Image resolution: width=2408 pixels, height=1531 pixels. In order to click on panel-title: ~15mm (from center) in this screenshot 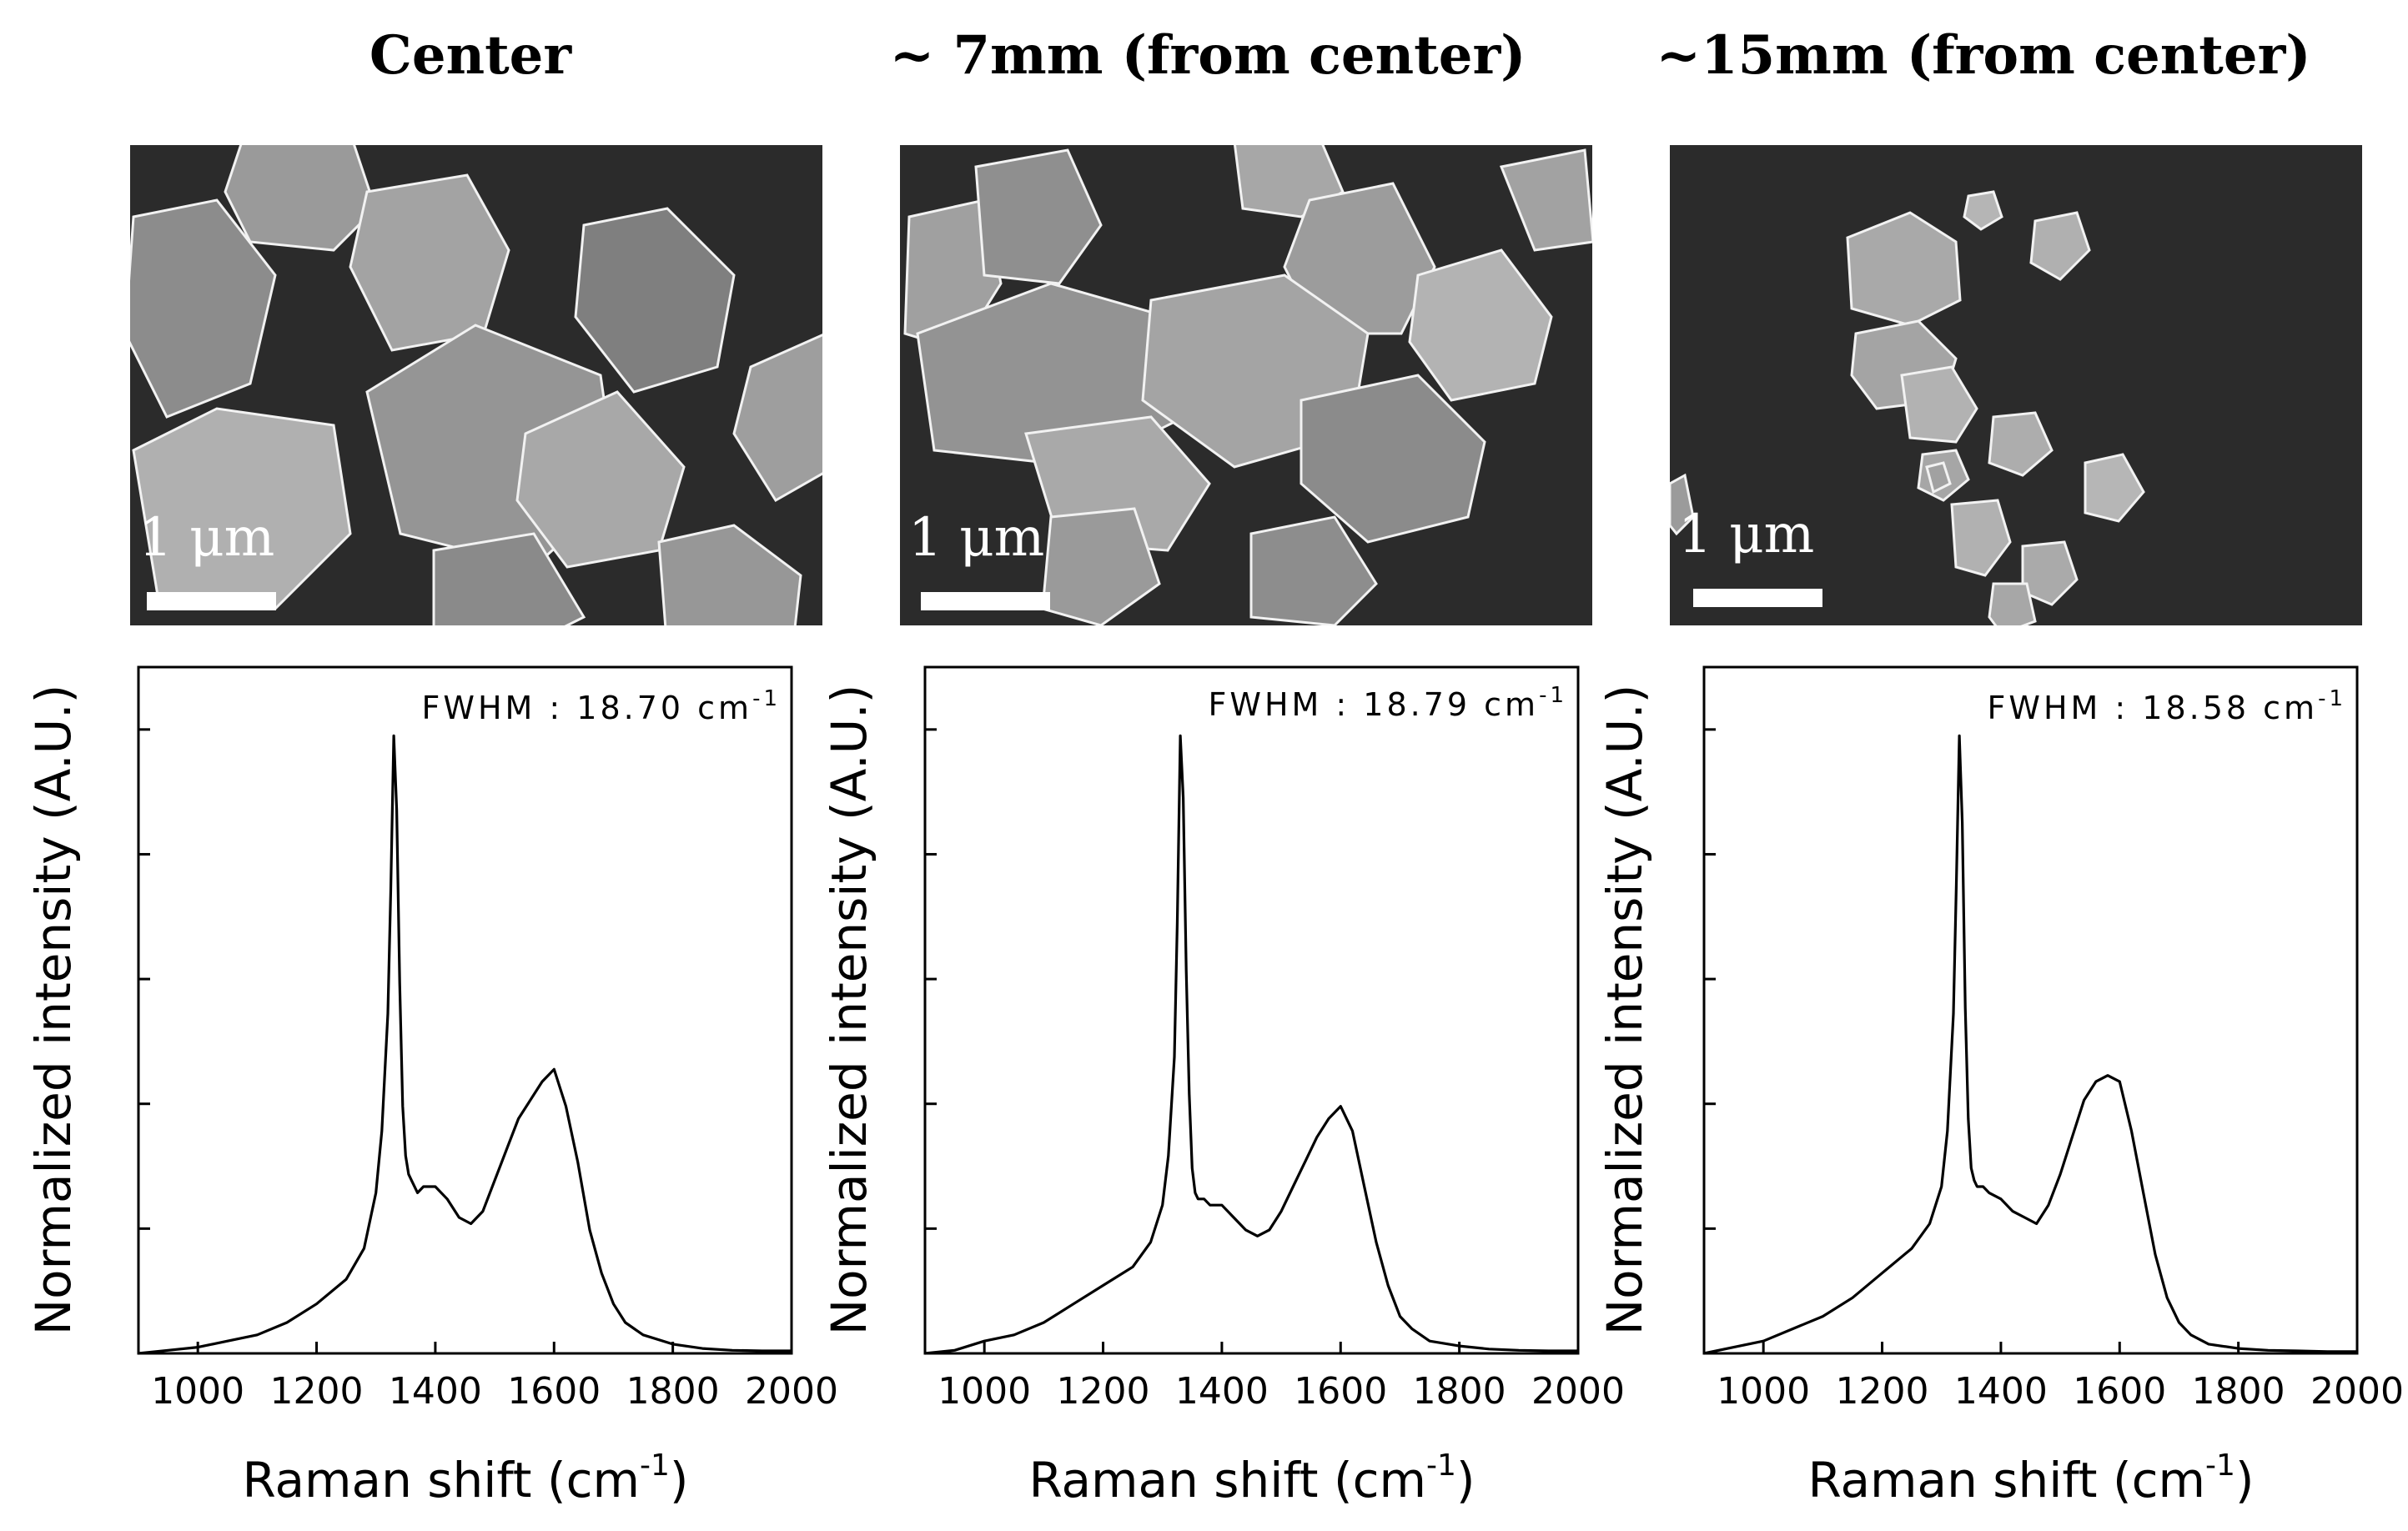, I will do `click(1983, 55)`.